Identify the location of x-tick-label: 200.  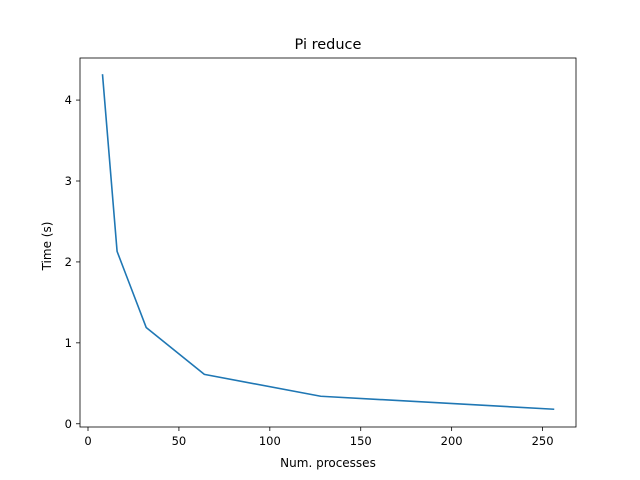
(452, 441).